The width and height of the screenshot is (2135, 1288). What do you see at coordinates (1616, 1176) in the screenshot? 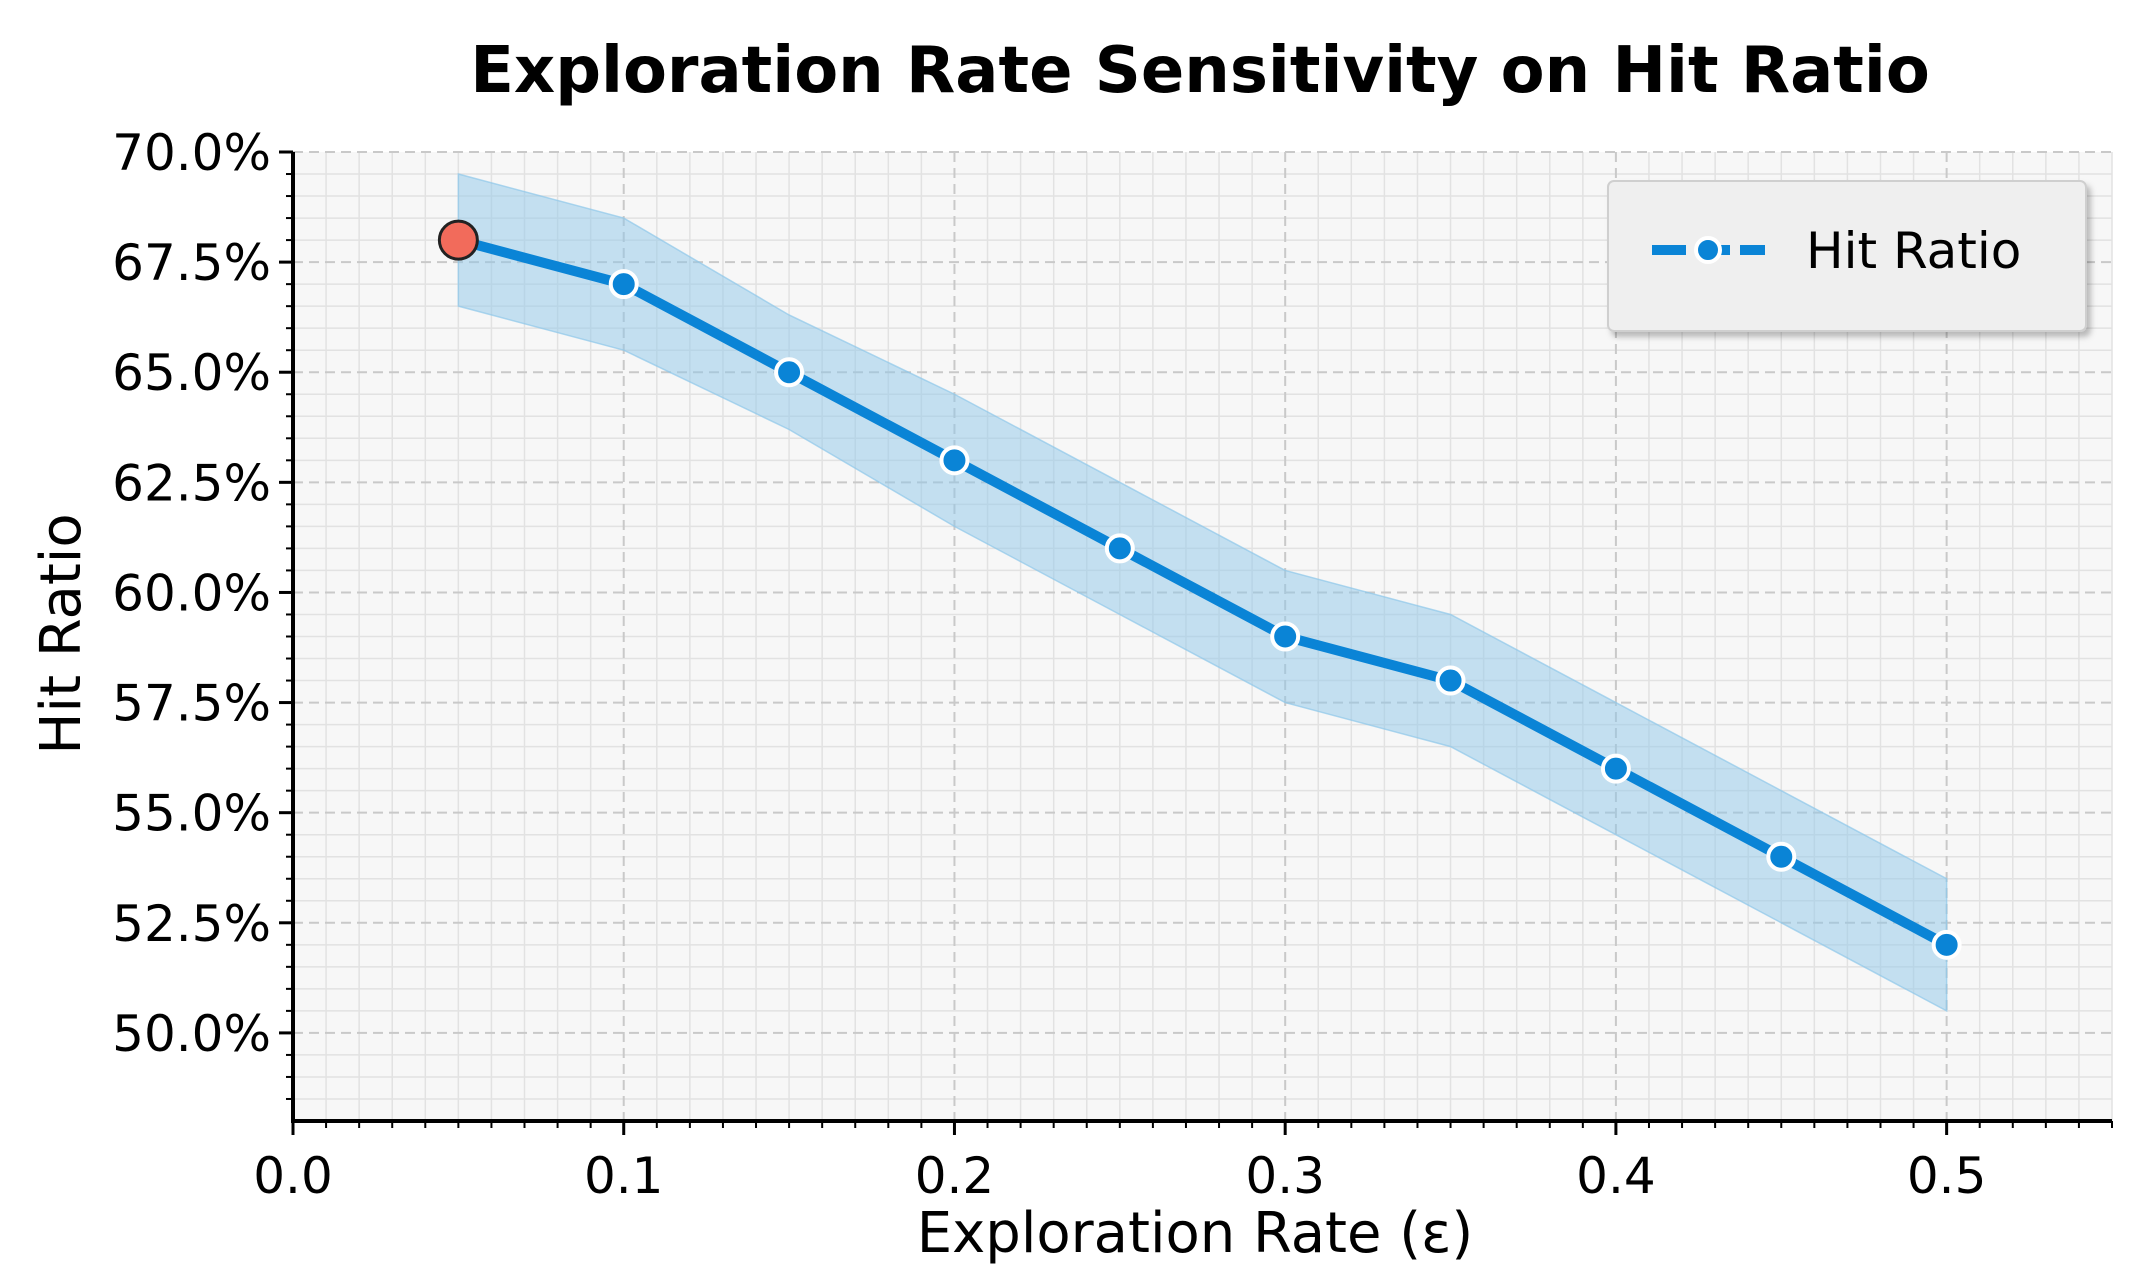
I see `x-tick-label: 0.4` at bounding box center [1616, 1176].